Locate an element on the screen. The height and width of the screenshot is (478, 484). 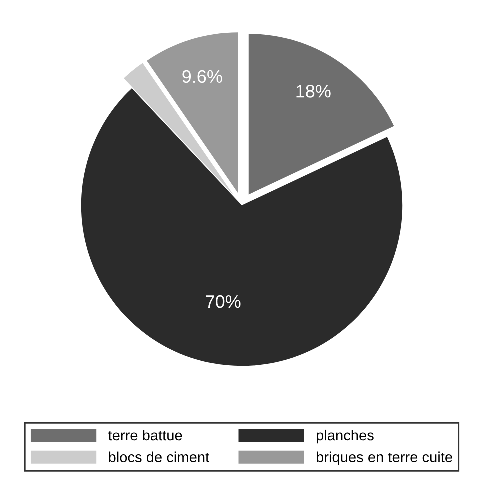
legend-label: briques en terre cuite is located at coordinates (384, 459).